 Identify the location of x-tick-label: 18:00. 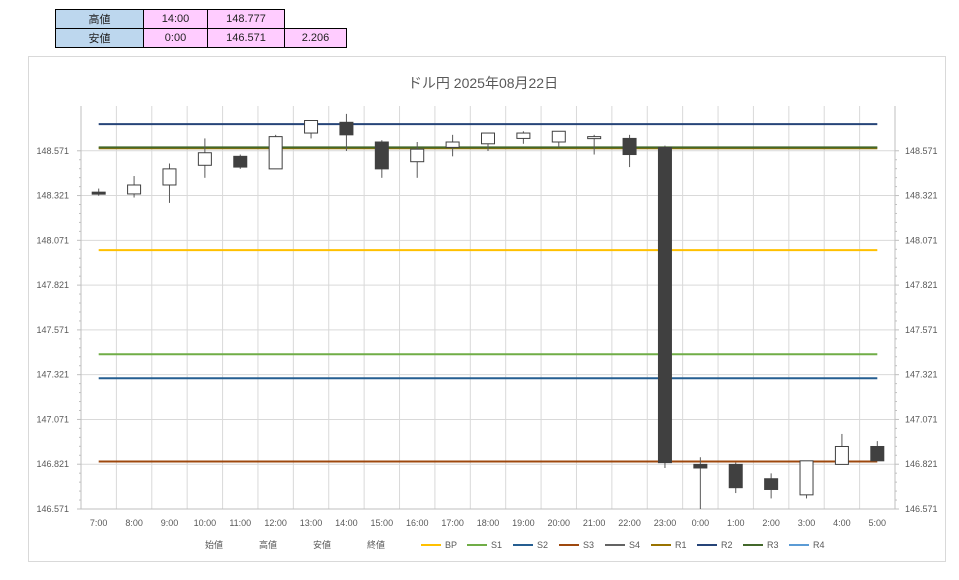
(488, 523).